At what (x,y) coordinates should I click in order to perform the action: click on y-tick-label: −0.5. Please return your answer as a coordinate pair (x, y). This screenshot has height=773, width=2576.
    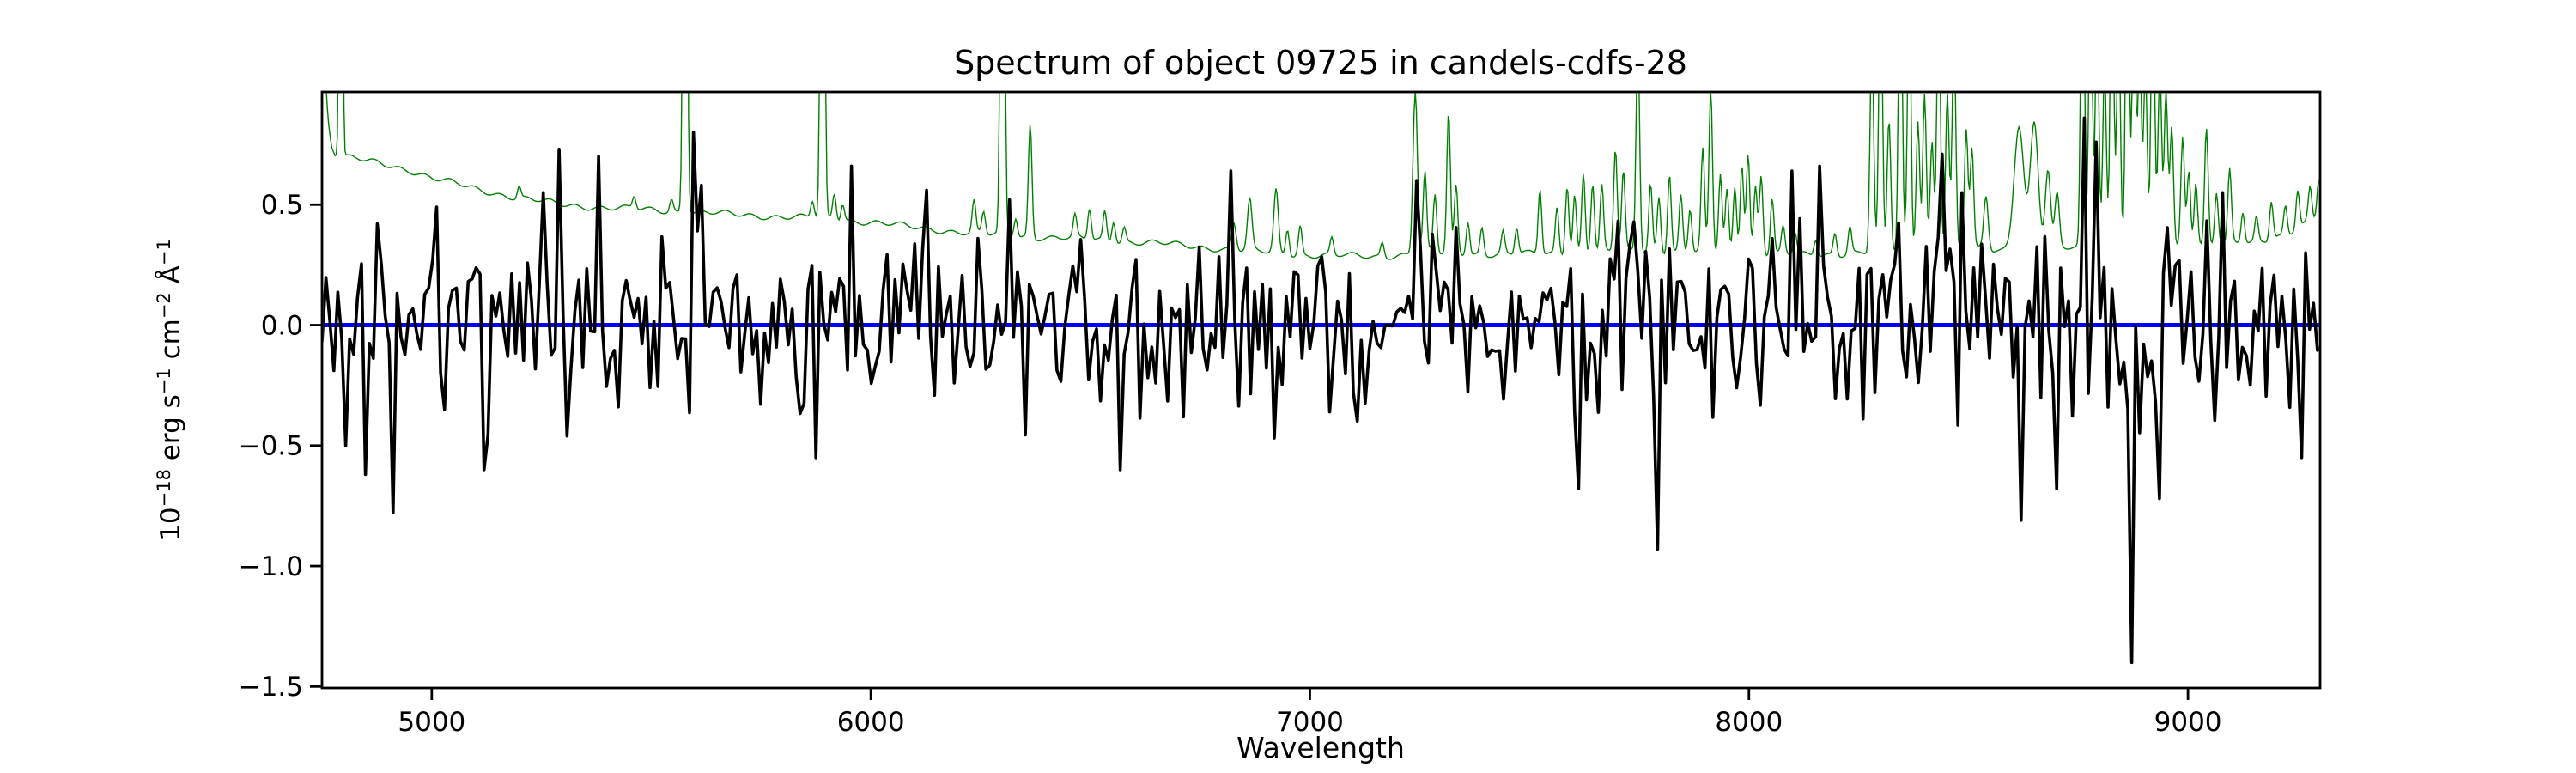
    Looking at the image, I should click on (271, 446).